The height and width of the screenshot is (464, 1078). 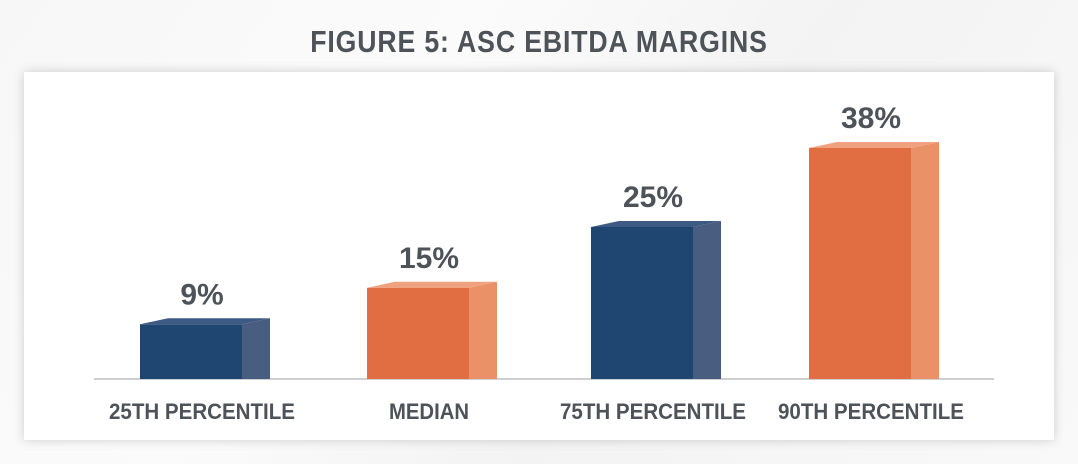 I want to click on value-label-1: 9%, so click(x=201, y=294).